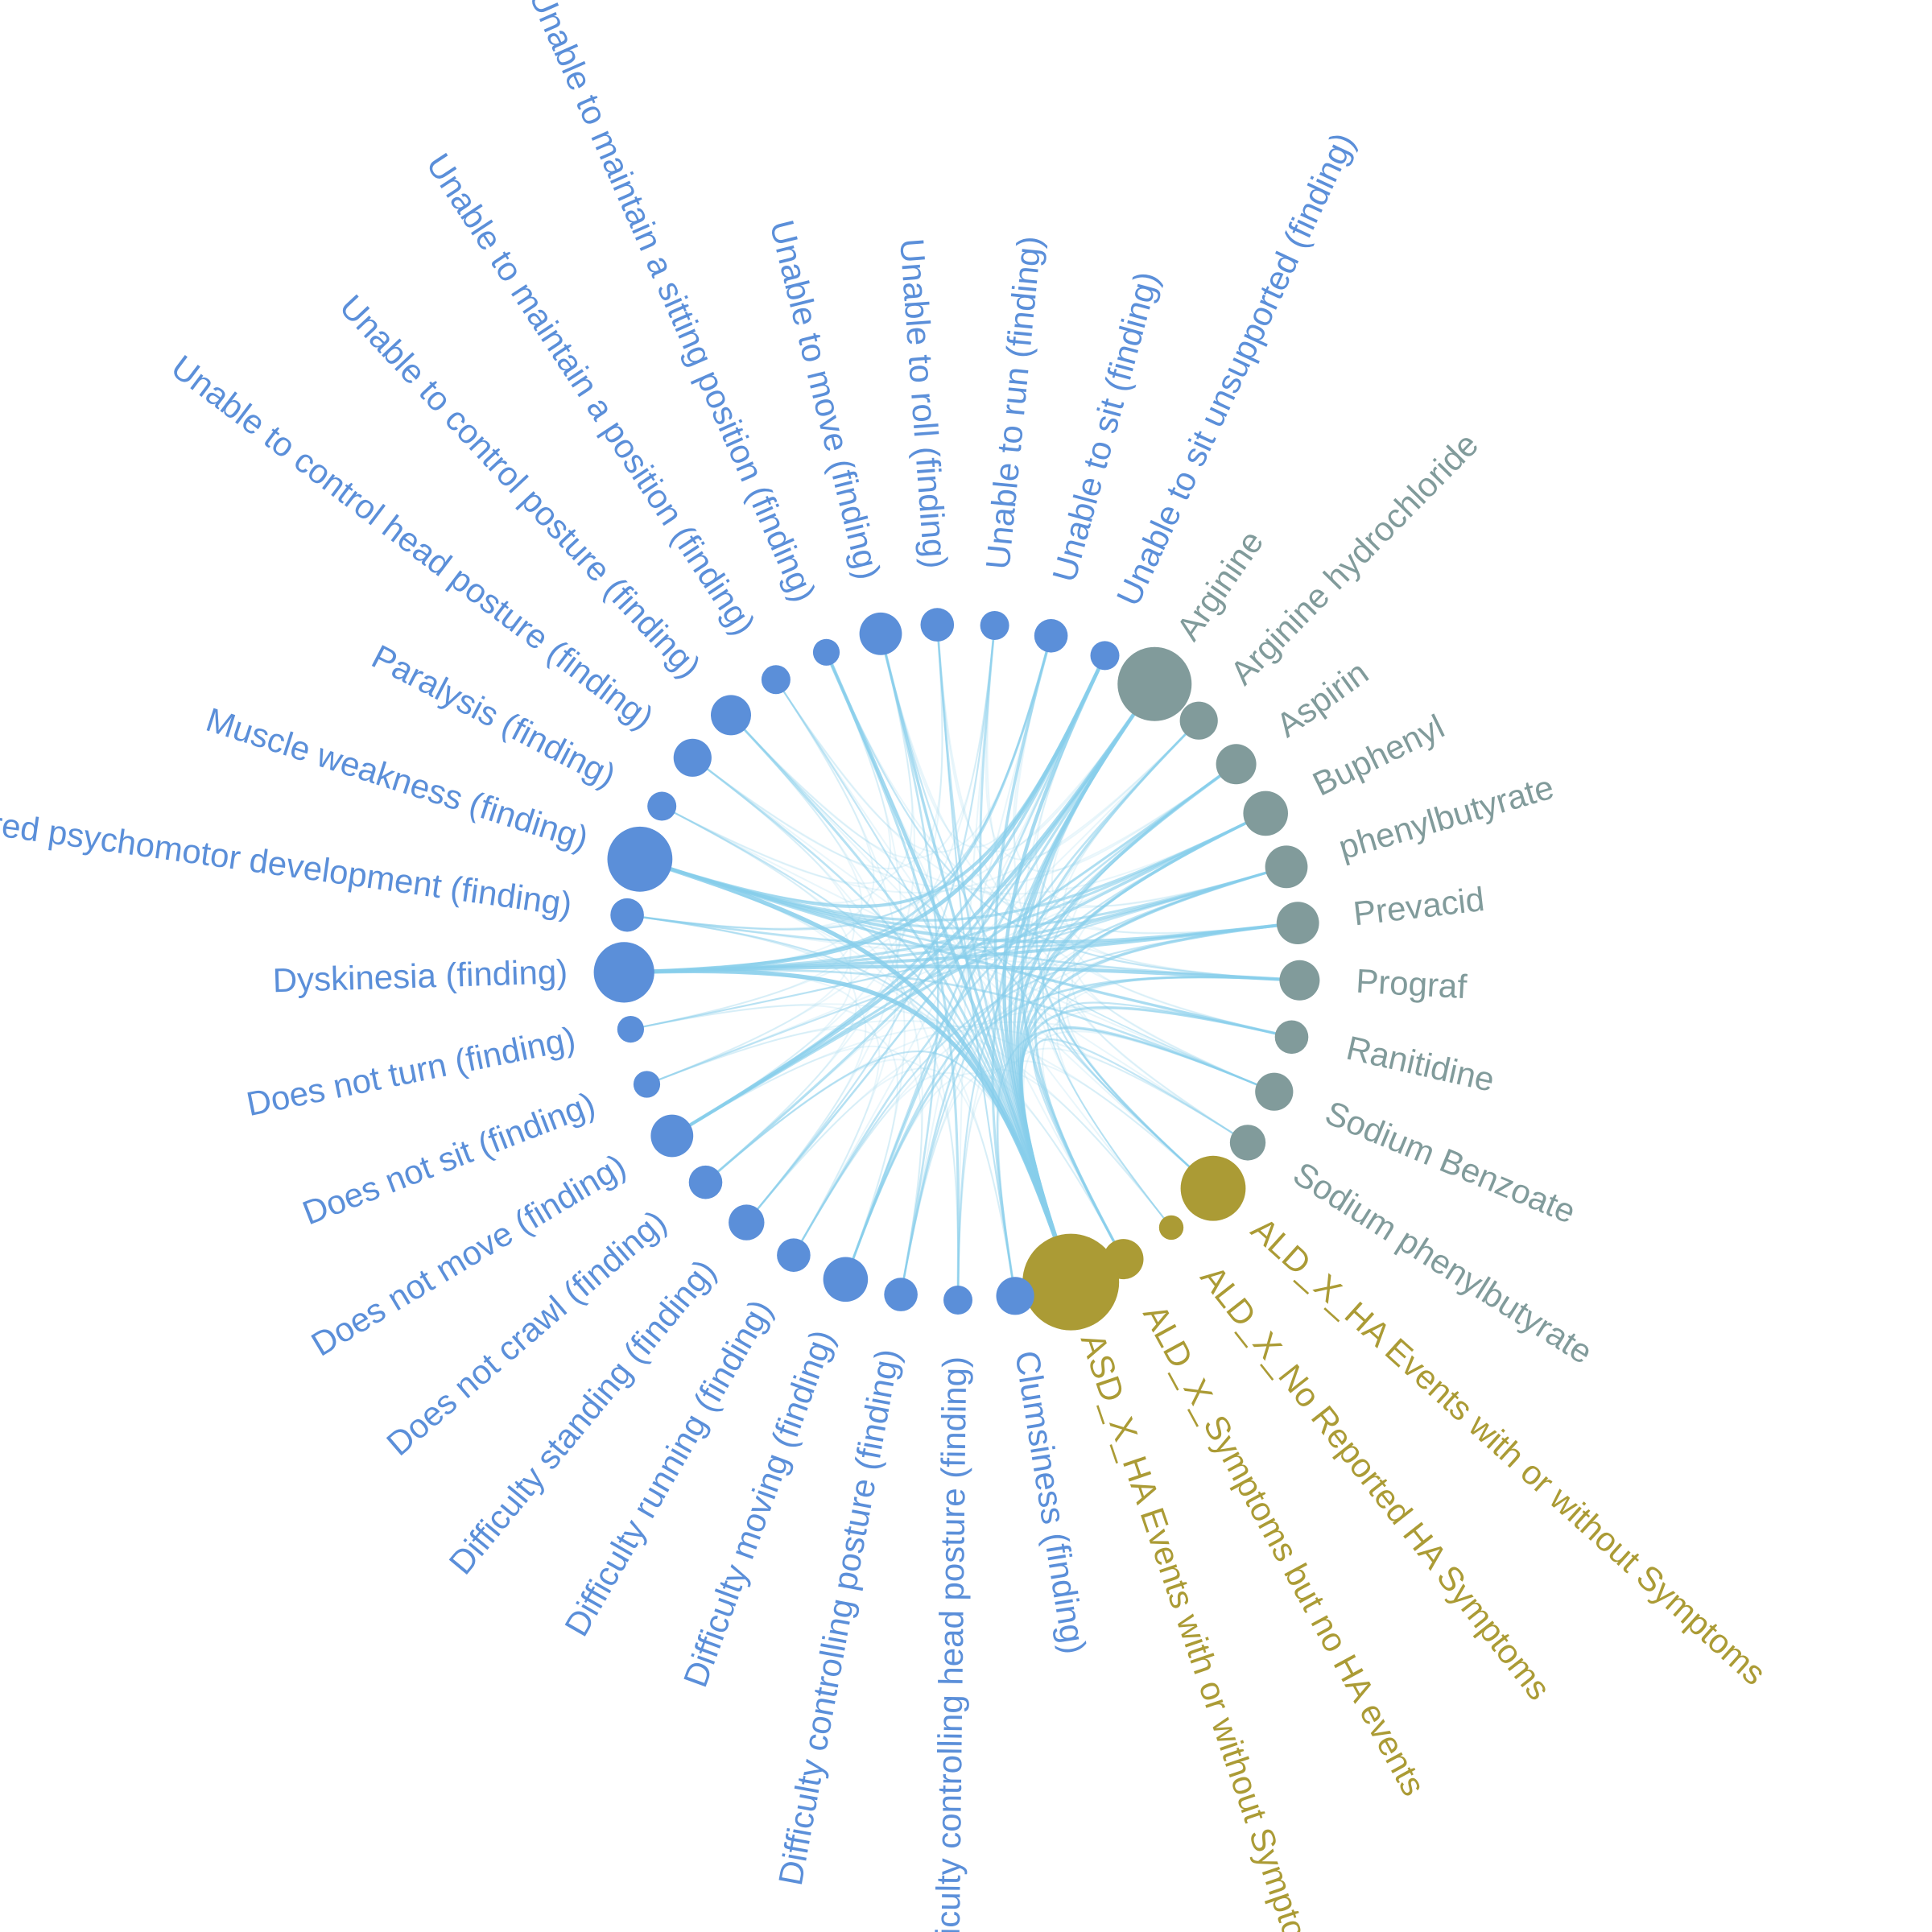 This screenshot has width=1932, height=1932. What do you see at coordinates (1171, 1228) in the screenshot?
I see `node-ald_no_reported` at bounding box center [1171, 1228].